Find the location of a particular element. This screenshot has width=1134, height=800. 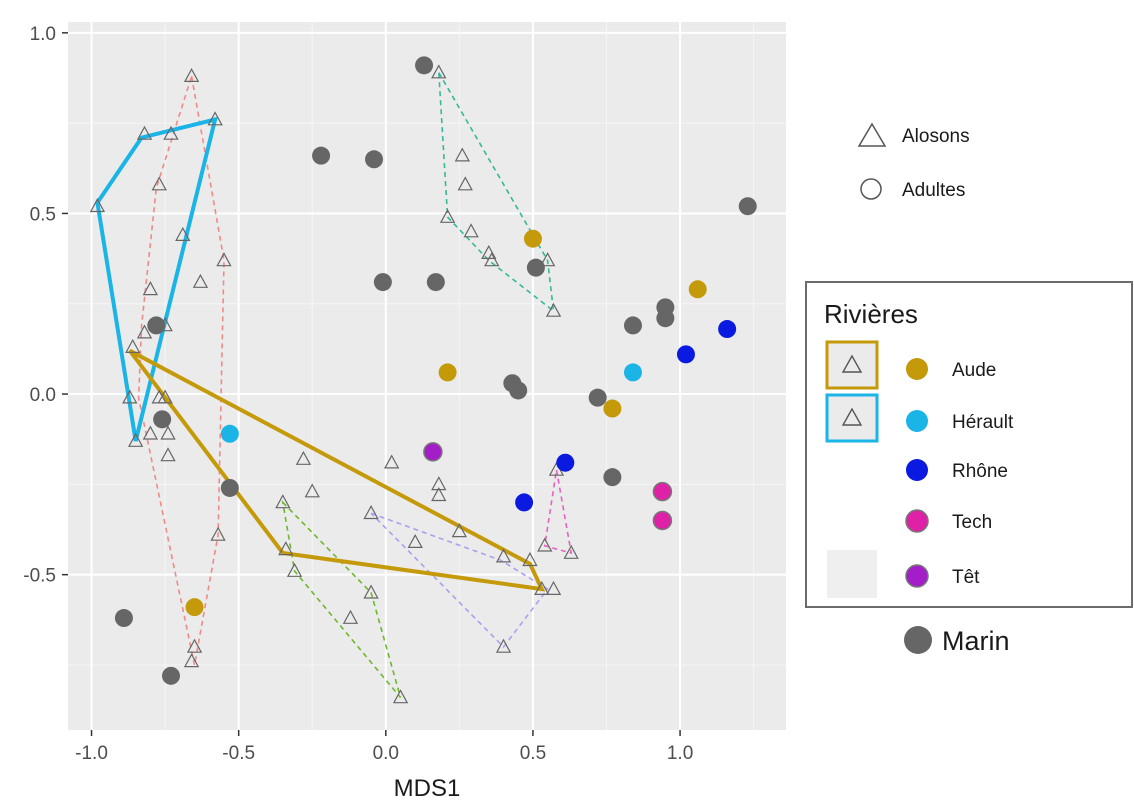

legend-label-alosons: Alosons is located at coordinates (936, 136).